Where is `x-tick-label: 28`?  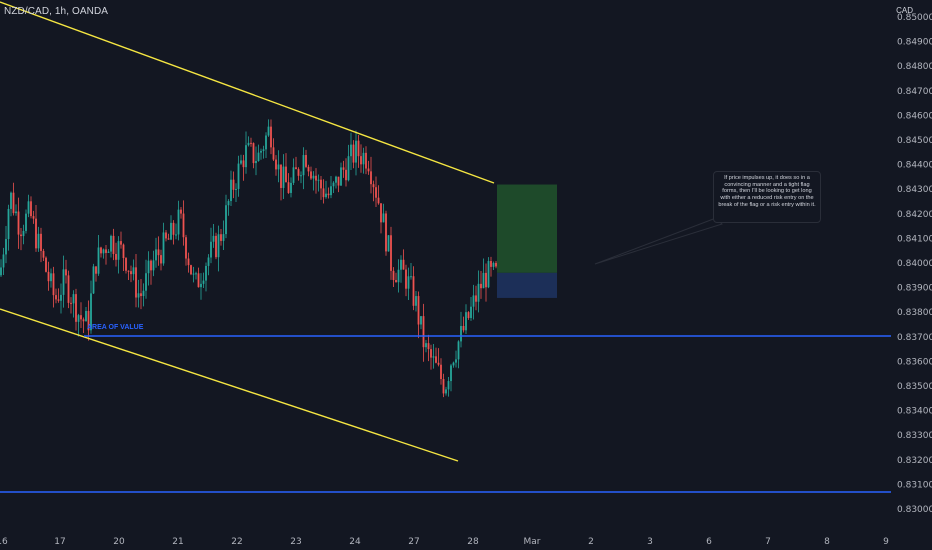 x-tick-label: 28 is located at coordinates (473, 542).